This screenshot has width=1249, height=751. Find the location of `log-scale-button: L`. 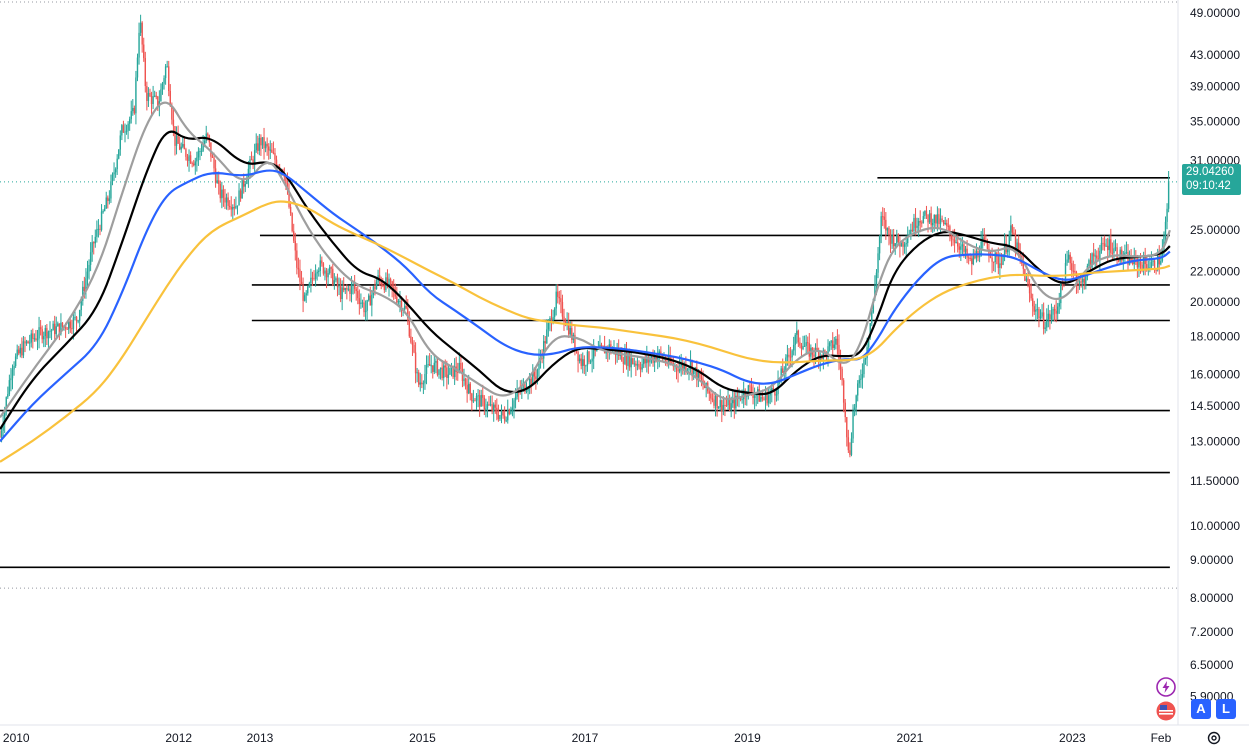

log-scale-button: L is located at coordinates (1226, 709).